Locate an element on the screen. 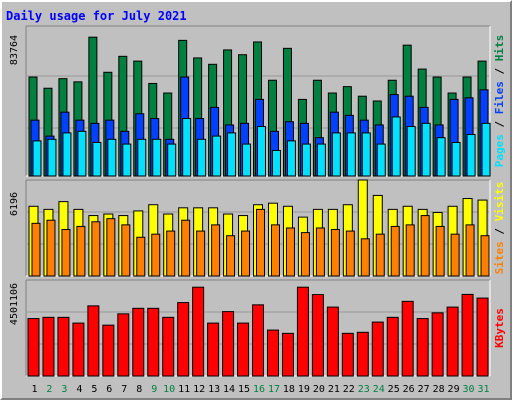 Image resolution: width=512 pixels, height=400 pixels. day-label: 25 is located at coordinates (394, 389).